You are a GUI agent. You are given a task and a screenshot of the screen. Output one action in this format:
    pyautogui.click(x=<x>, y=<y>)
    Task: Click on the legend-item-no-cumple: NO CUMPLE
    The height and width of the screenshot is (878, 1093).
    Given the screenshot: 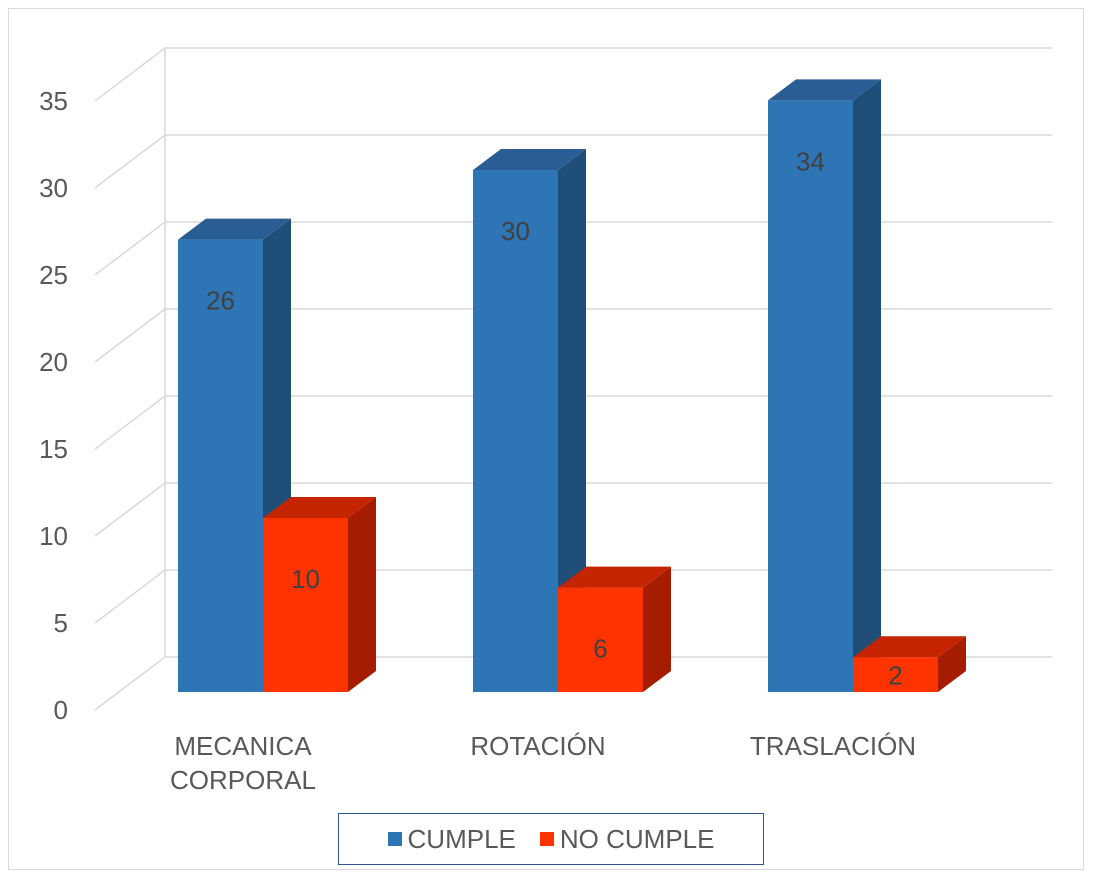 What is the action you would take?
    pyautogui.click(x=627, y=839)
    